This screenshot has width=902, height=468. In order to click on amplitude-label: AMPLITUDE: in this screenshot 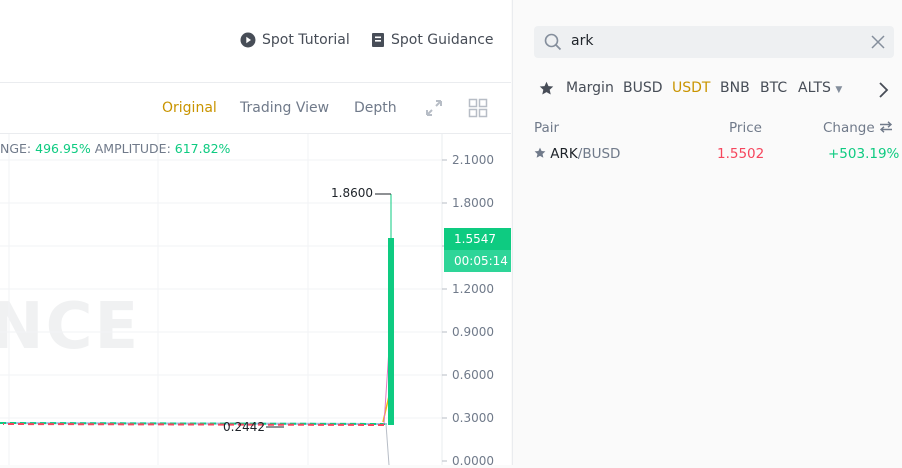, I will do `click(132, 148)`.